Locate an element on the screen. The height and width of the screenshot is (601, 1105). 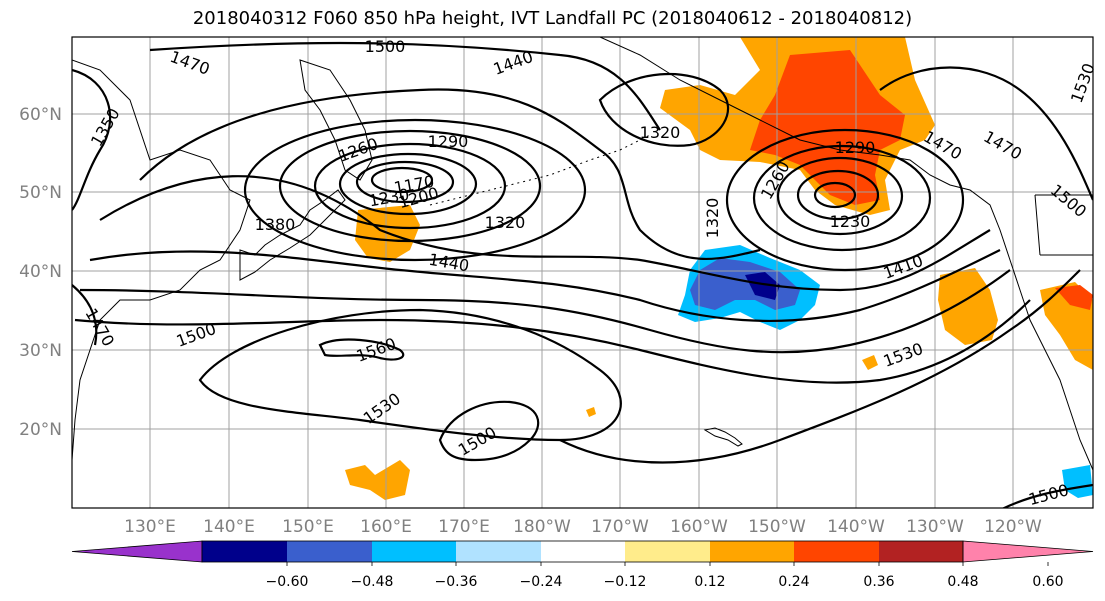
longitude-tick-label: 170°E is located at coordinates (464, 527).